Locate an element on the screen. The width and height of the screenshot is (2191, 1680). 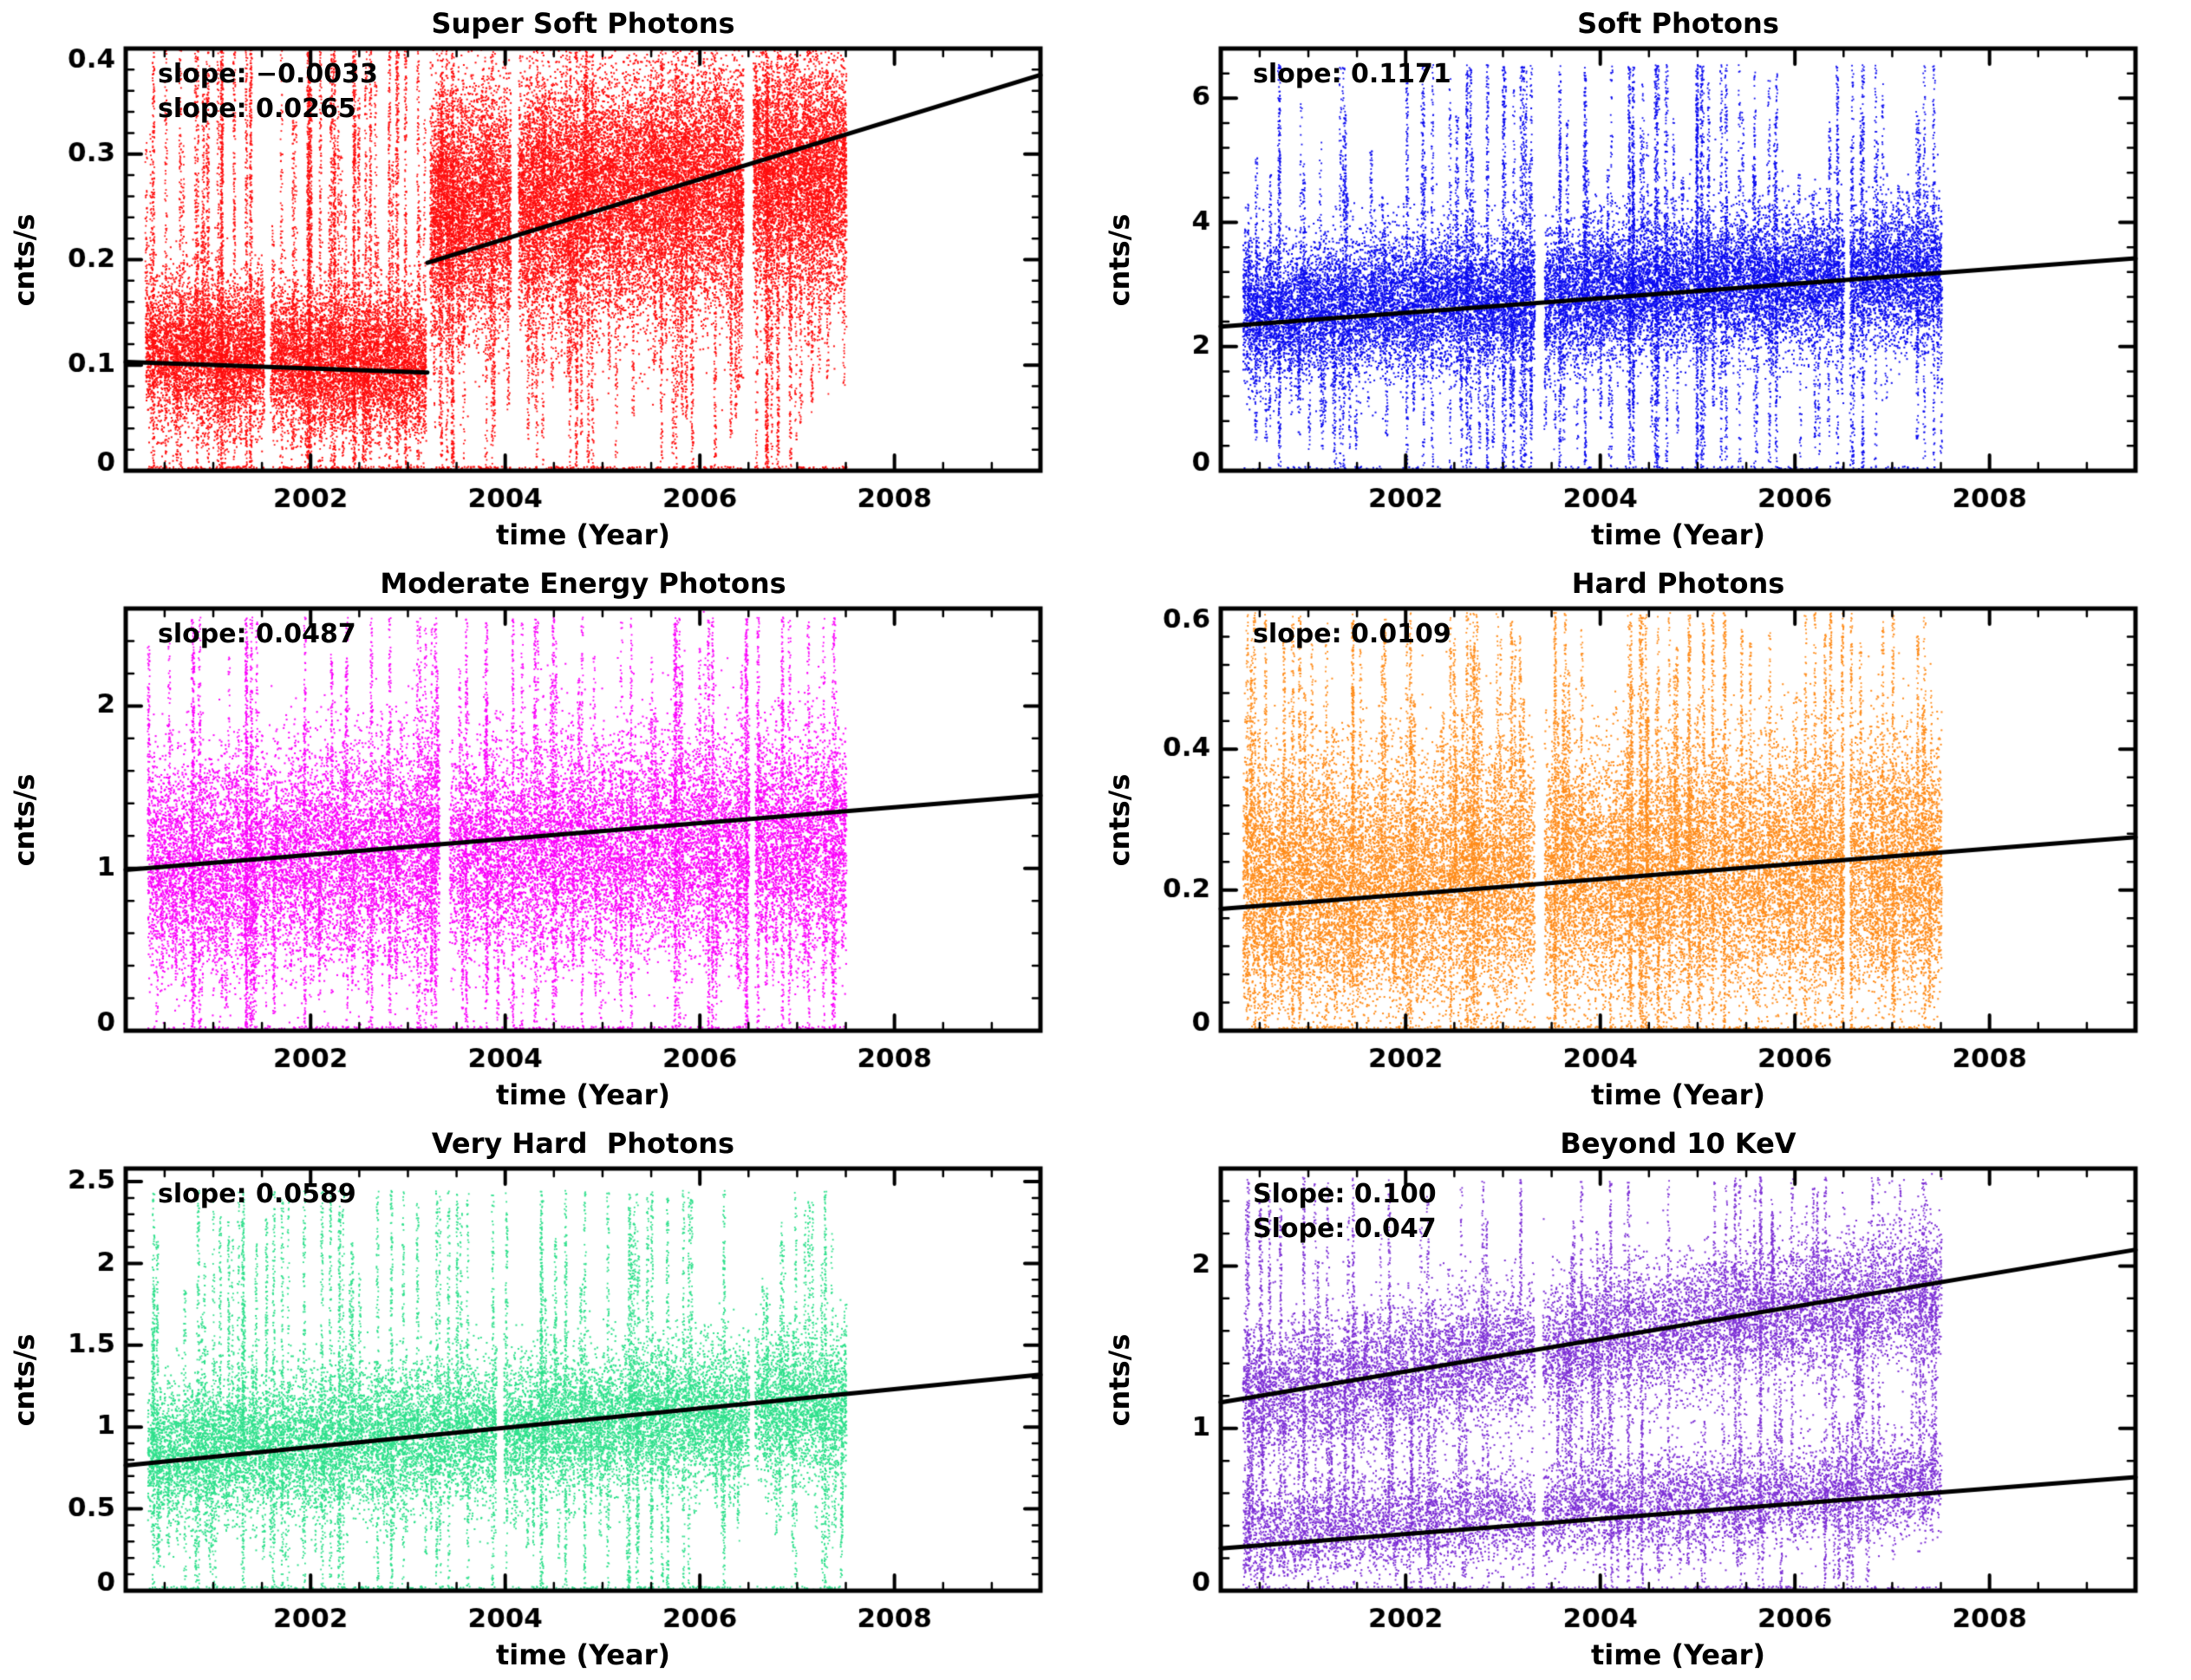
slope-annotation: slope: 0.1171 is located at coordinates (1352, 74).